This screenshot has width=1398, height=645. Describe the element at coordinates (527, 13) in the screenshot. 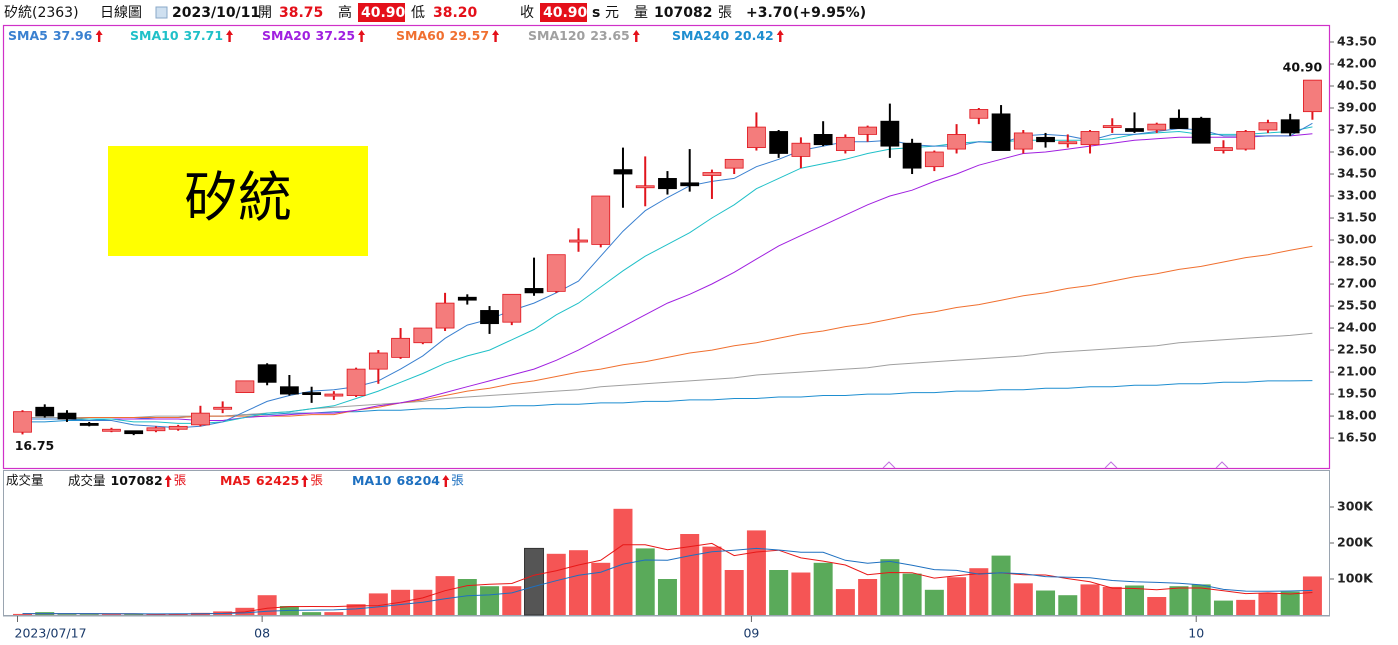

I see `close-label: 收` at that location.